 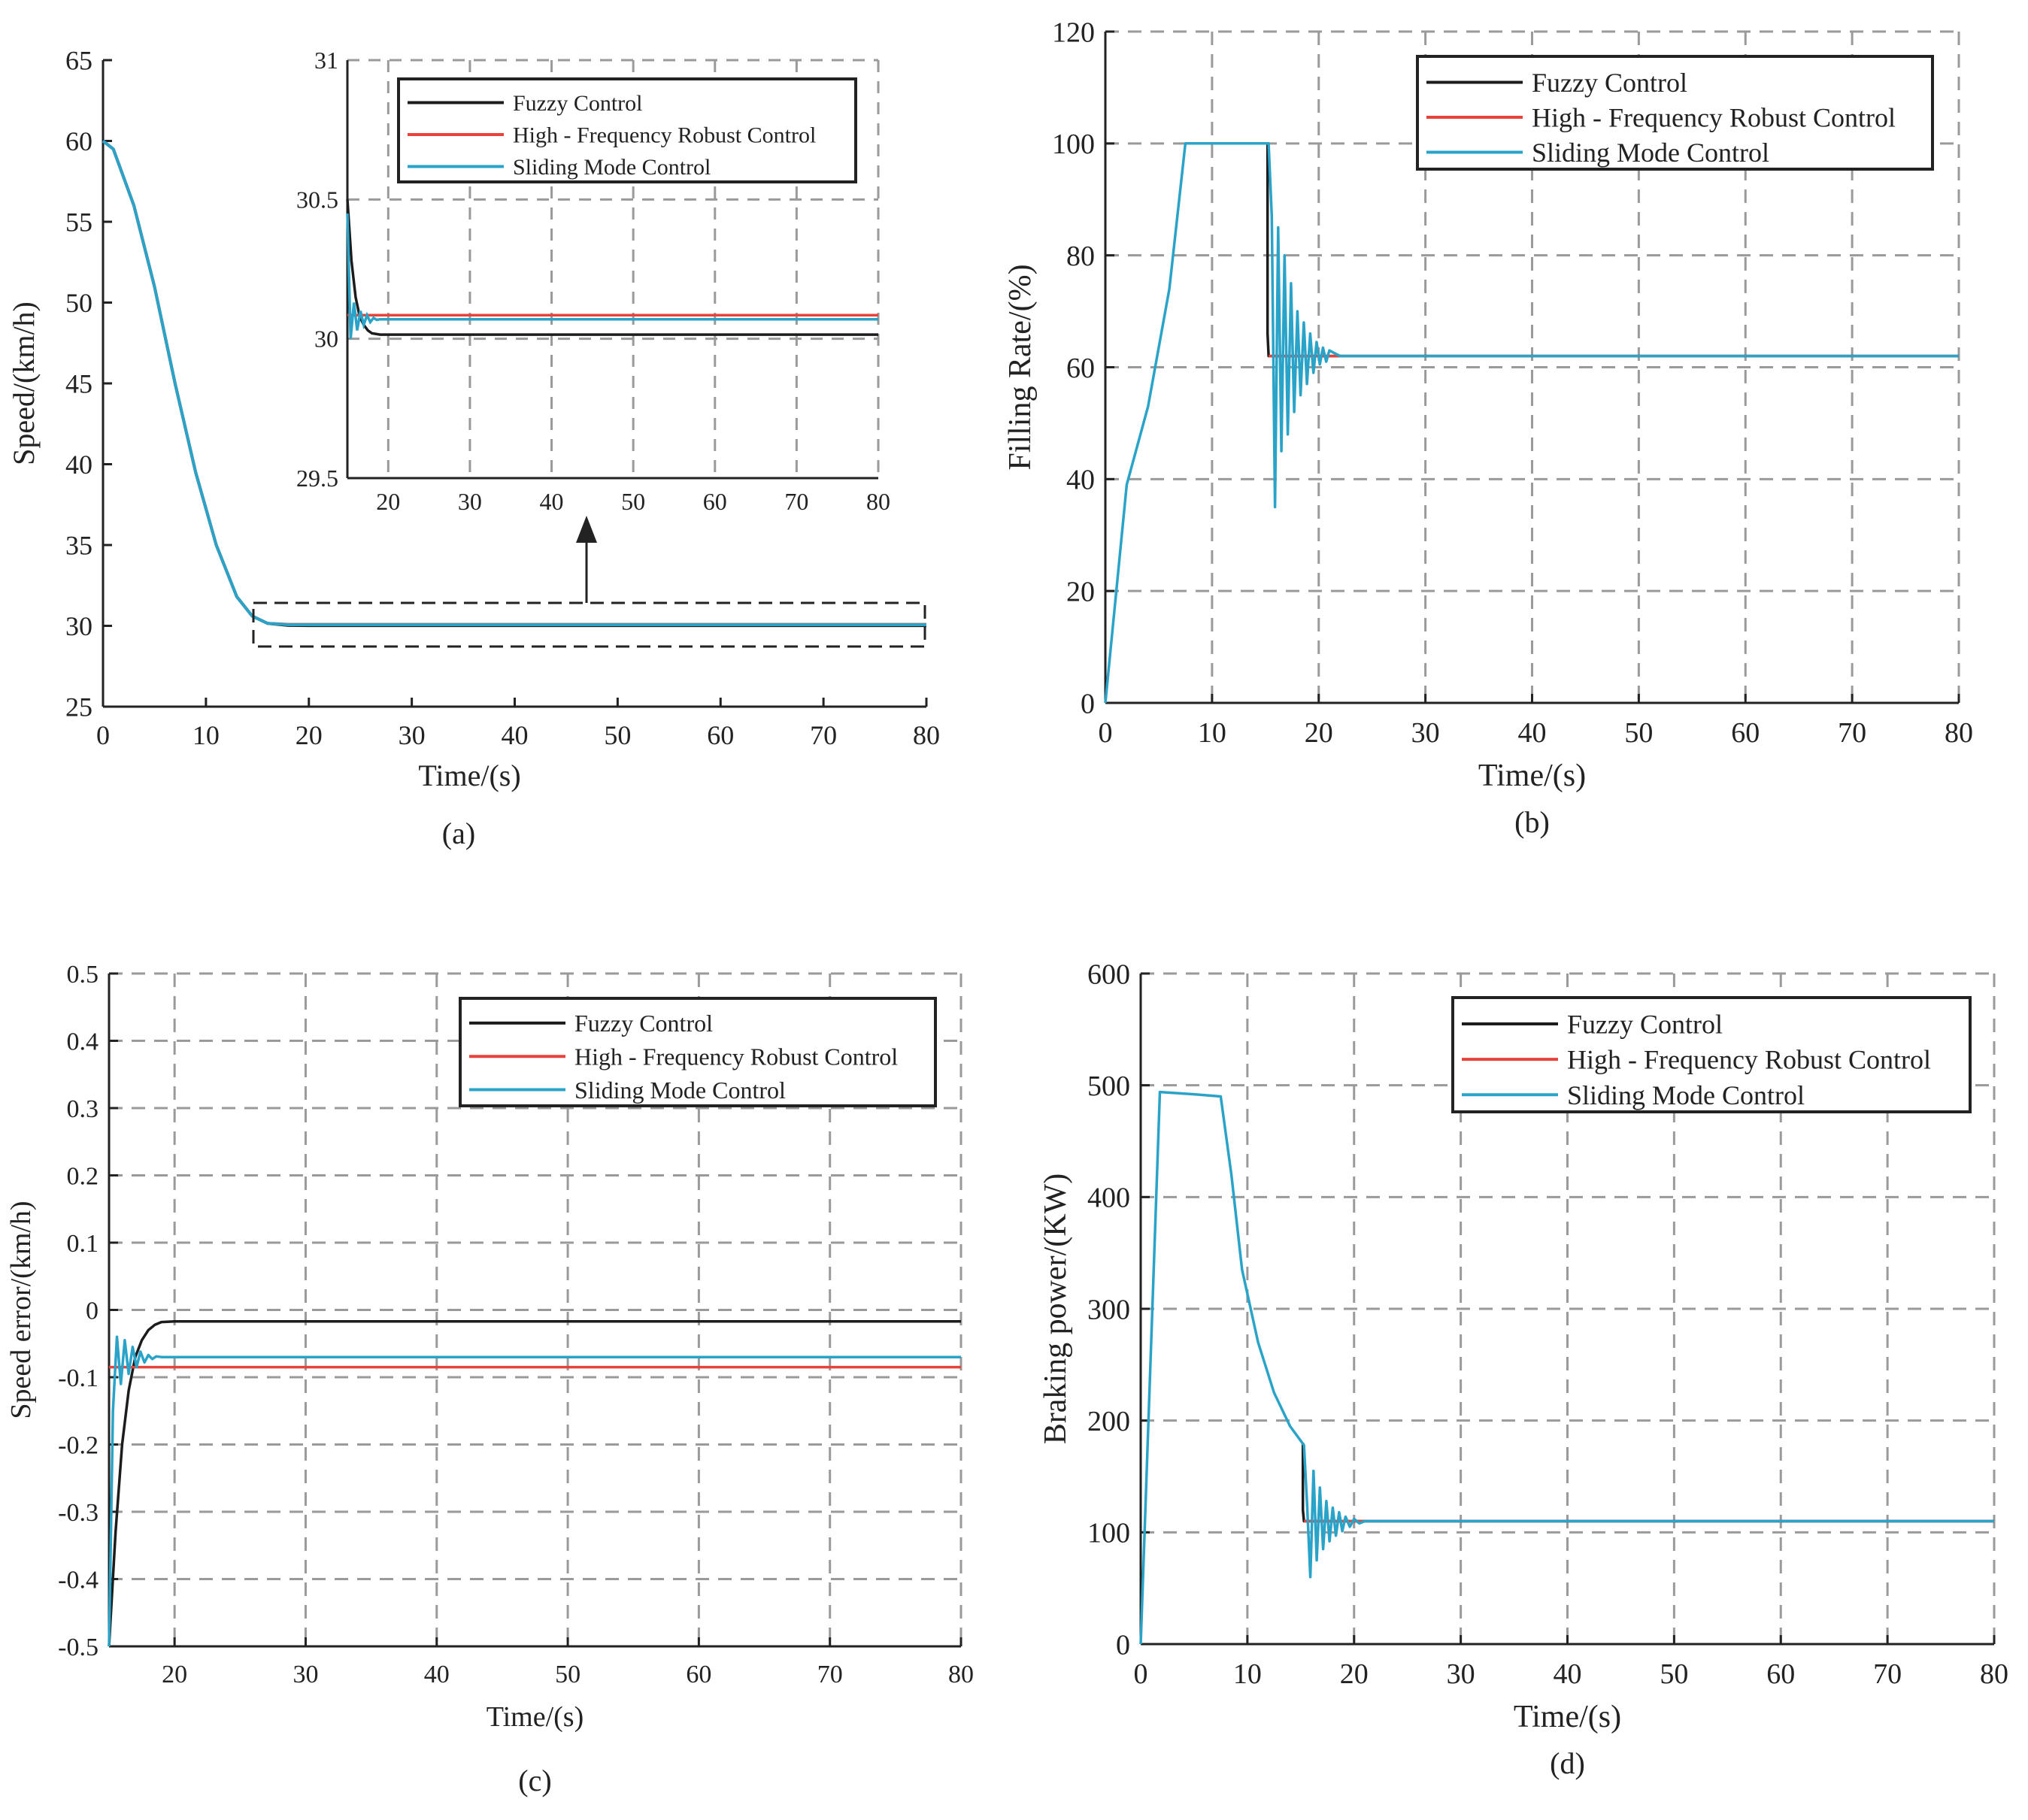 What do you see at coordinates (1081, 256) in the screenshot?
I see `y-tick-label: 80` at bounding box center [1081, 256].